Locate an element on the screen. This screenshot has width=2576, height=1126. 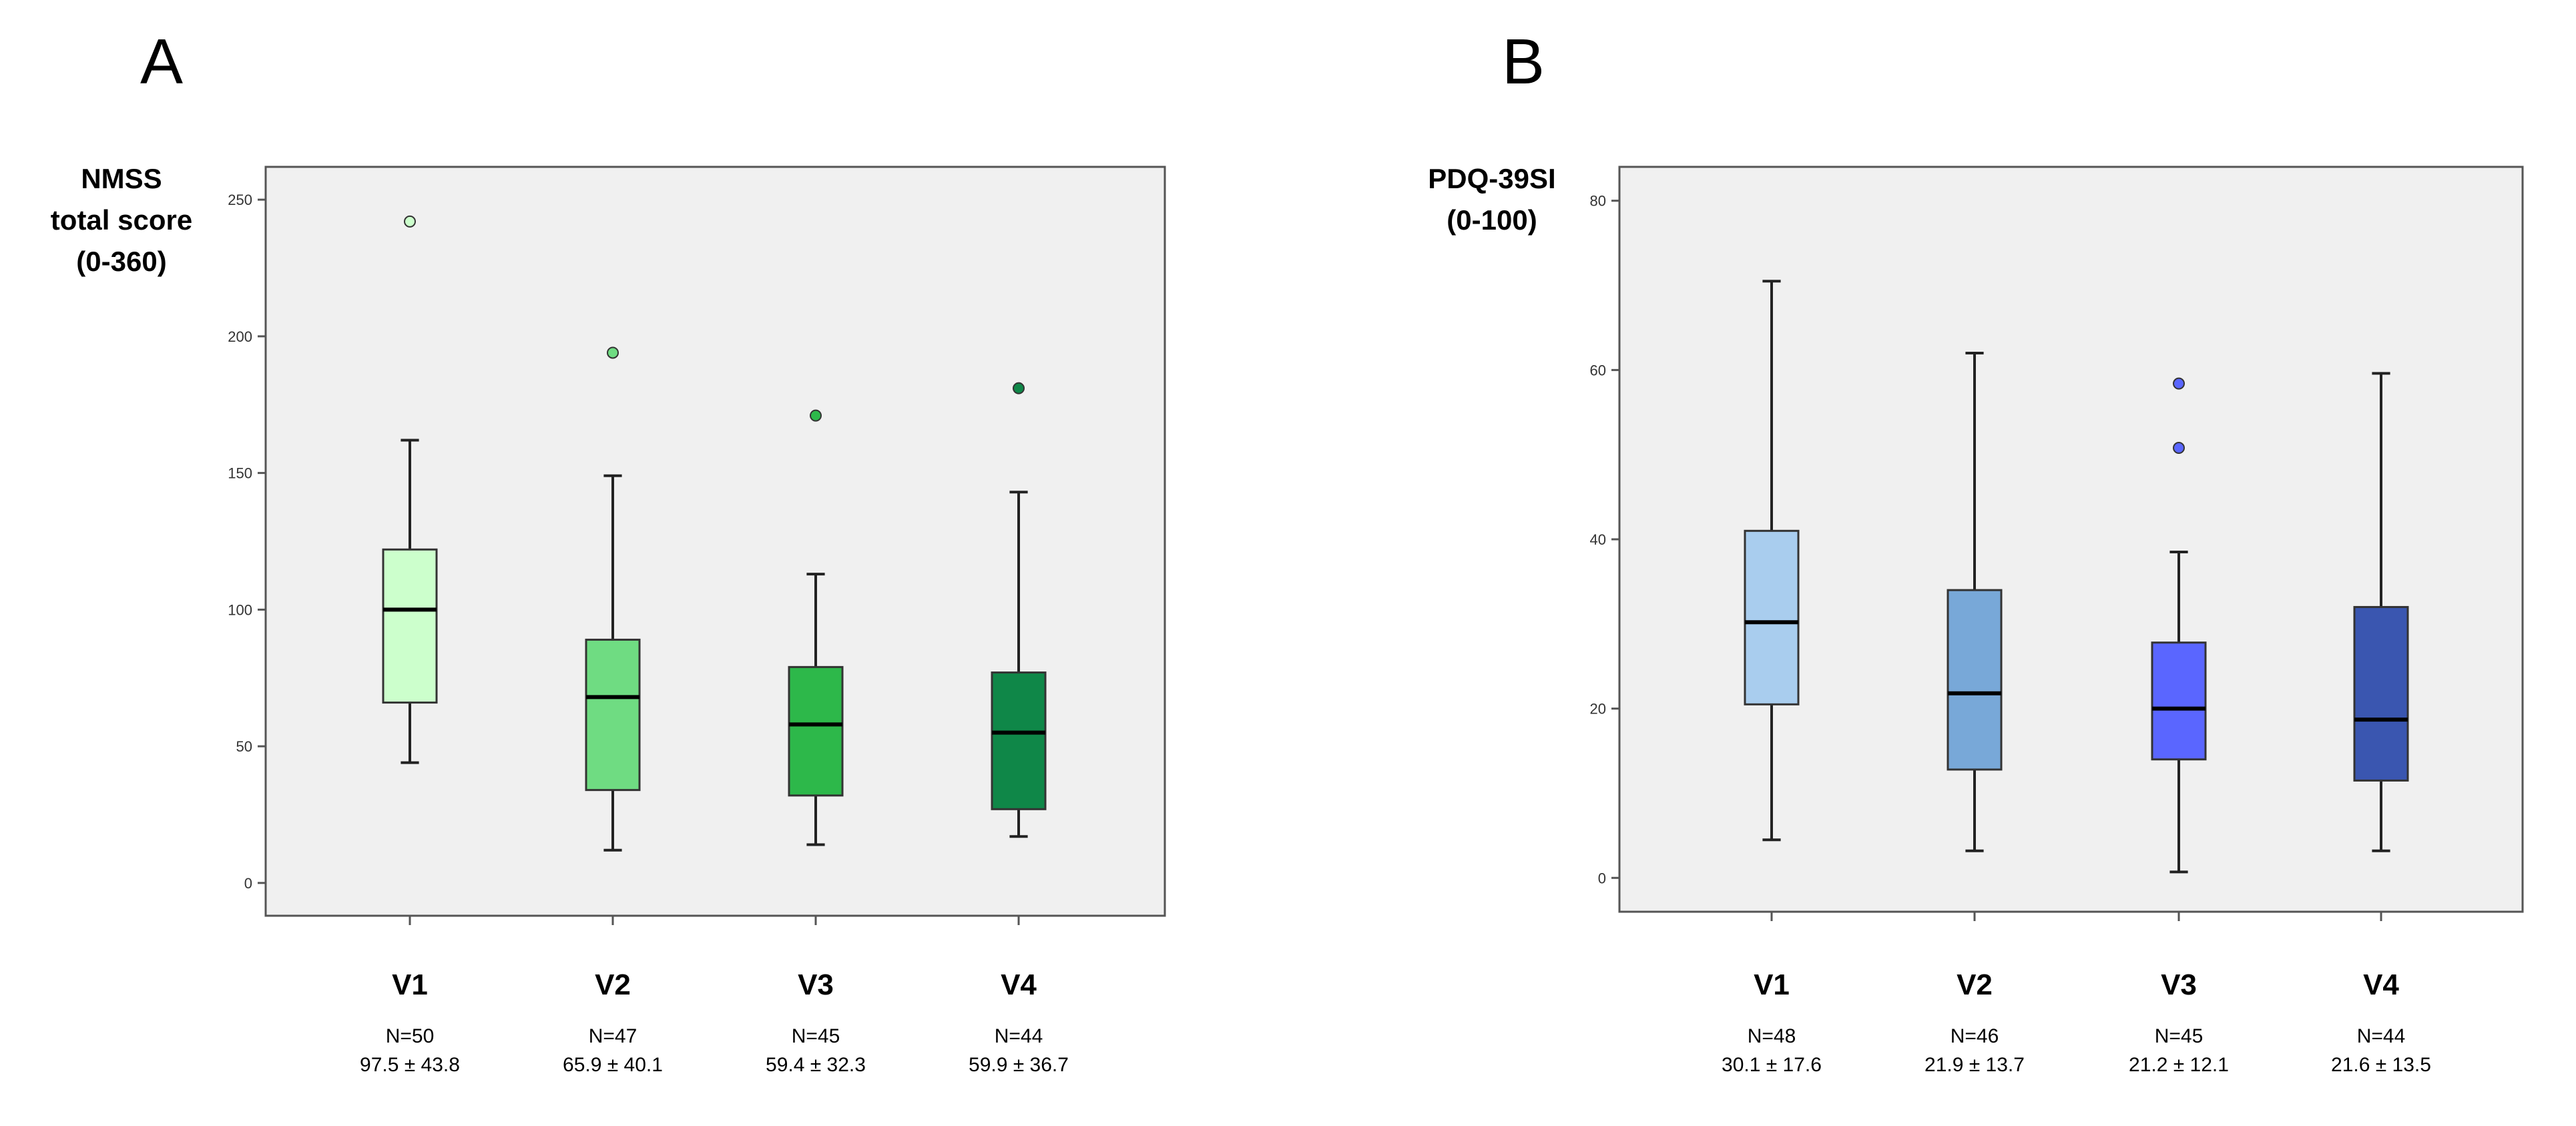
panel-letter: A is located at coordinates (161, 61).